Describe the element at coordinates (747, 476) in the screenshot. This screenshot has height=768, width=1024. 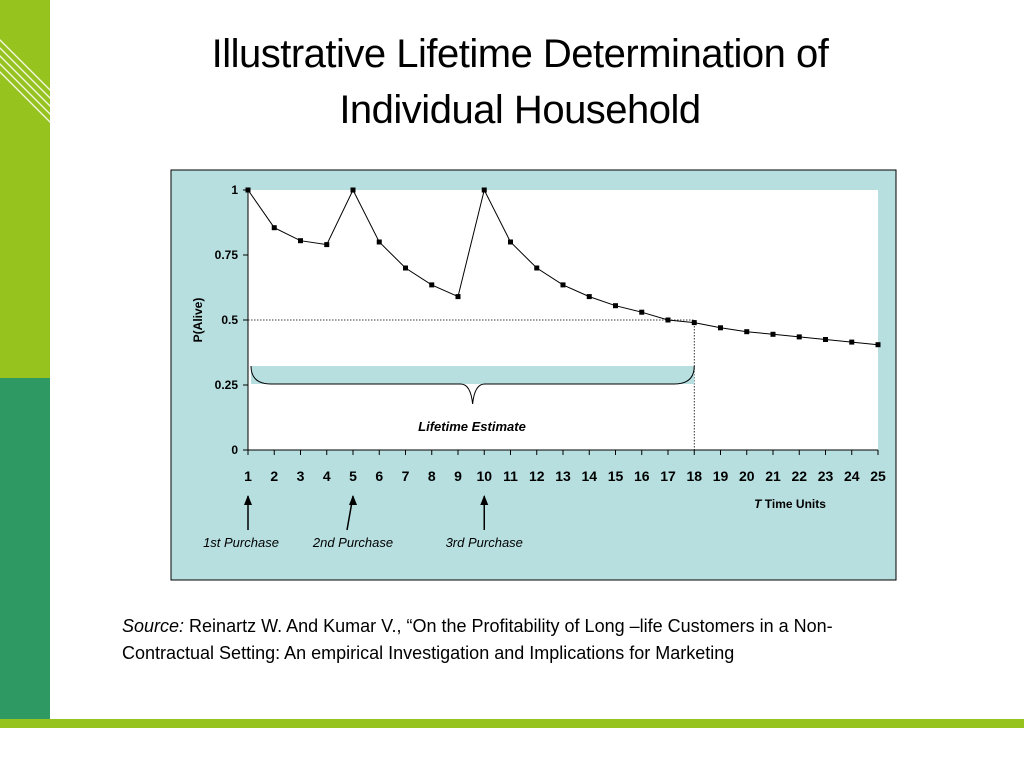
I see `x-tick-label: 20` at that location.